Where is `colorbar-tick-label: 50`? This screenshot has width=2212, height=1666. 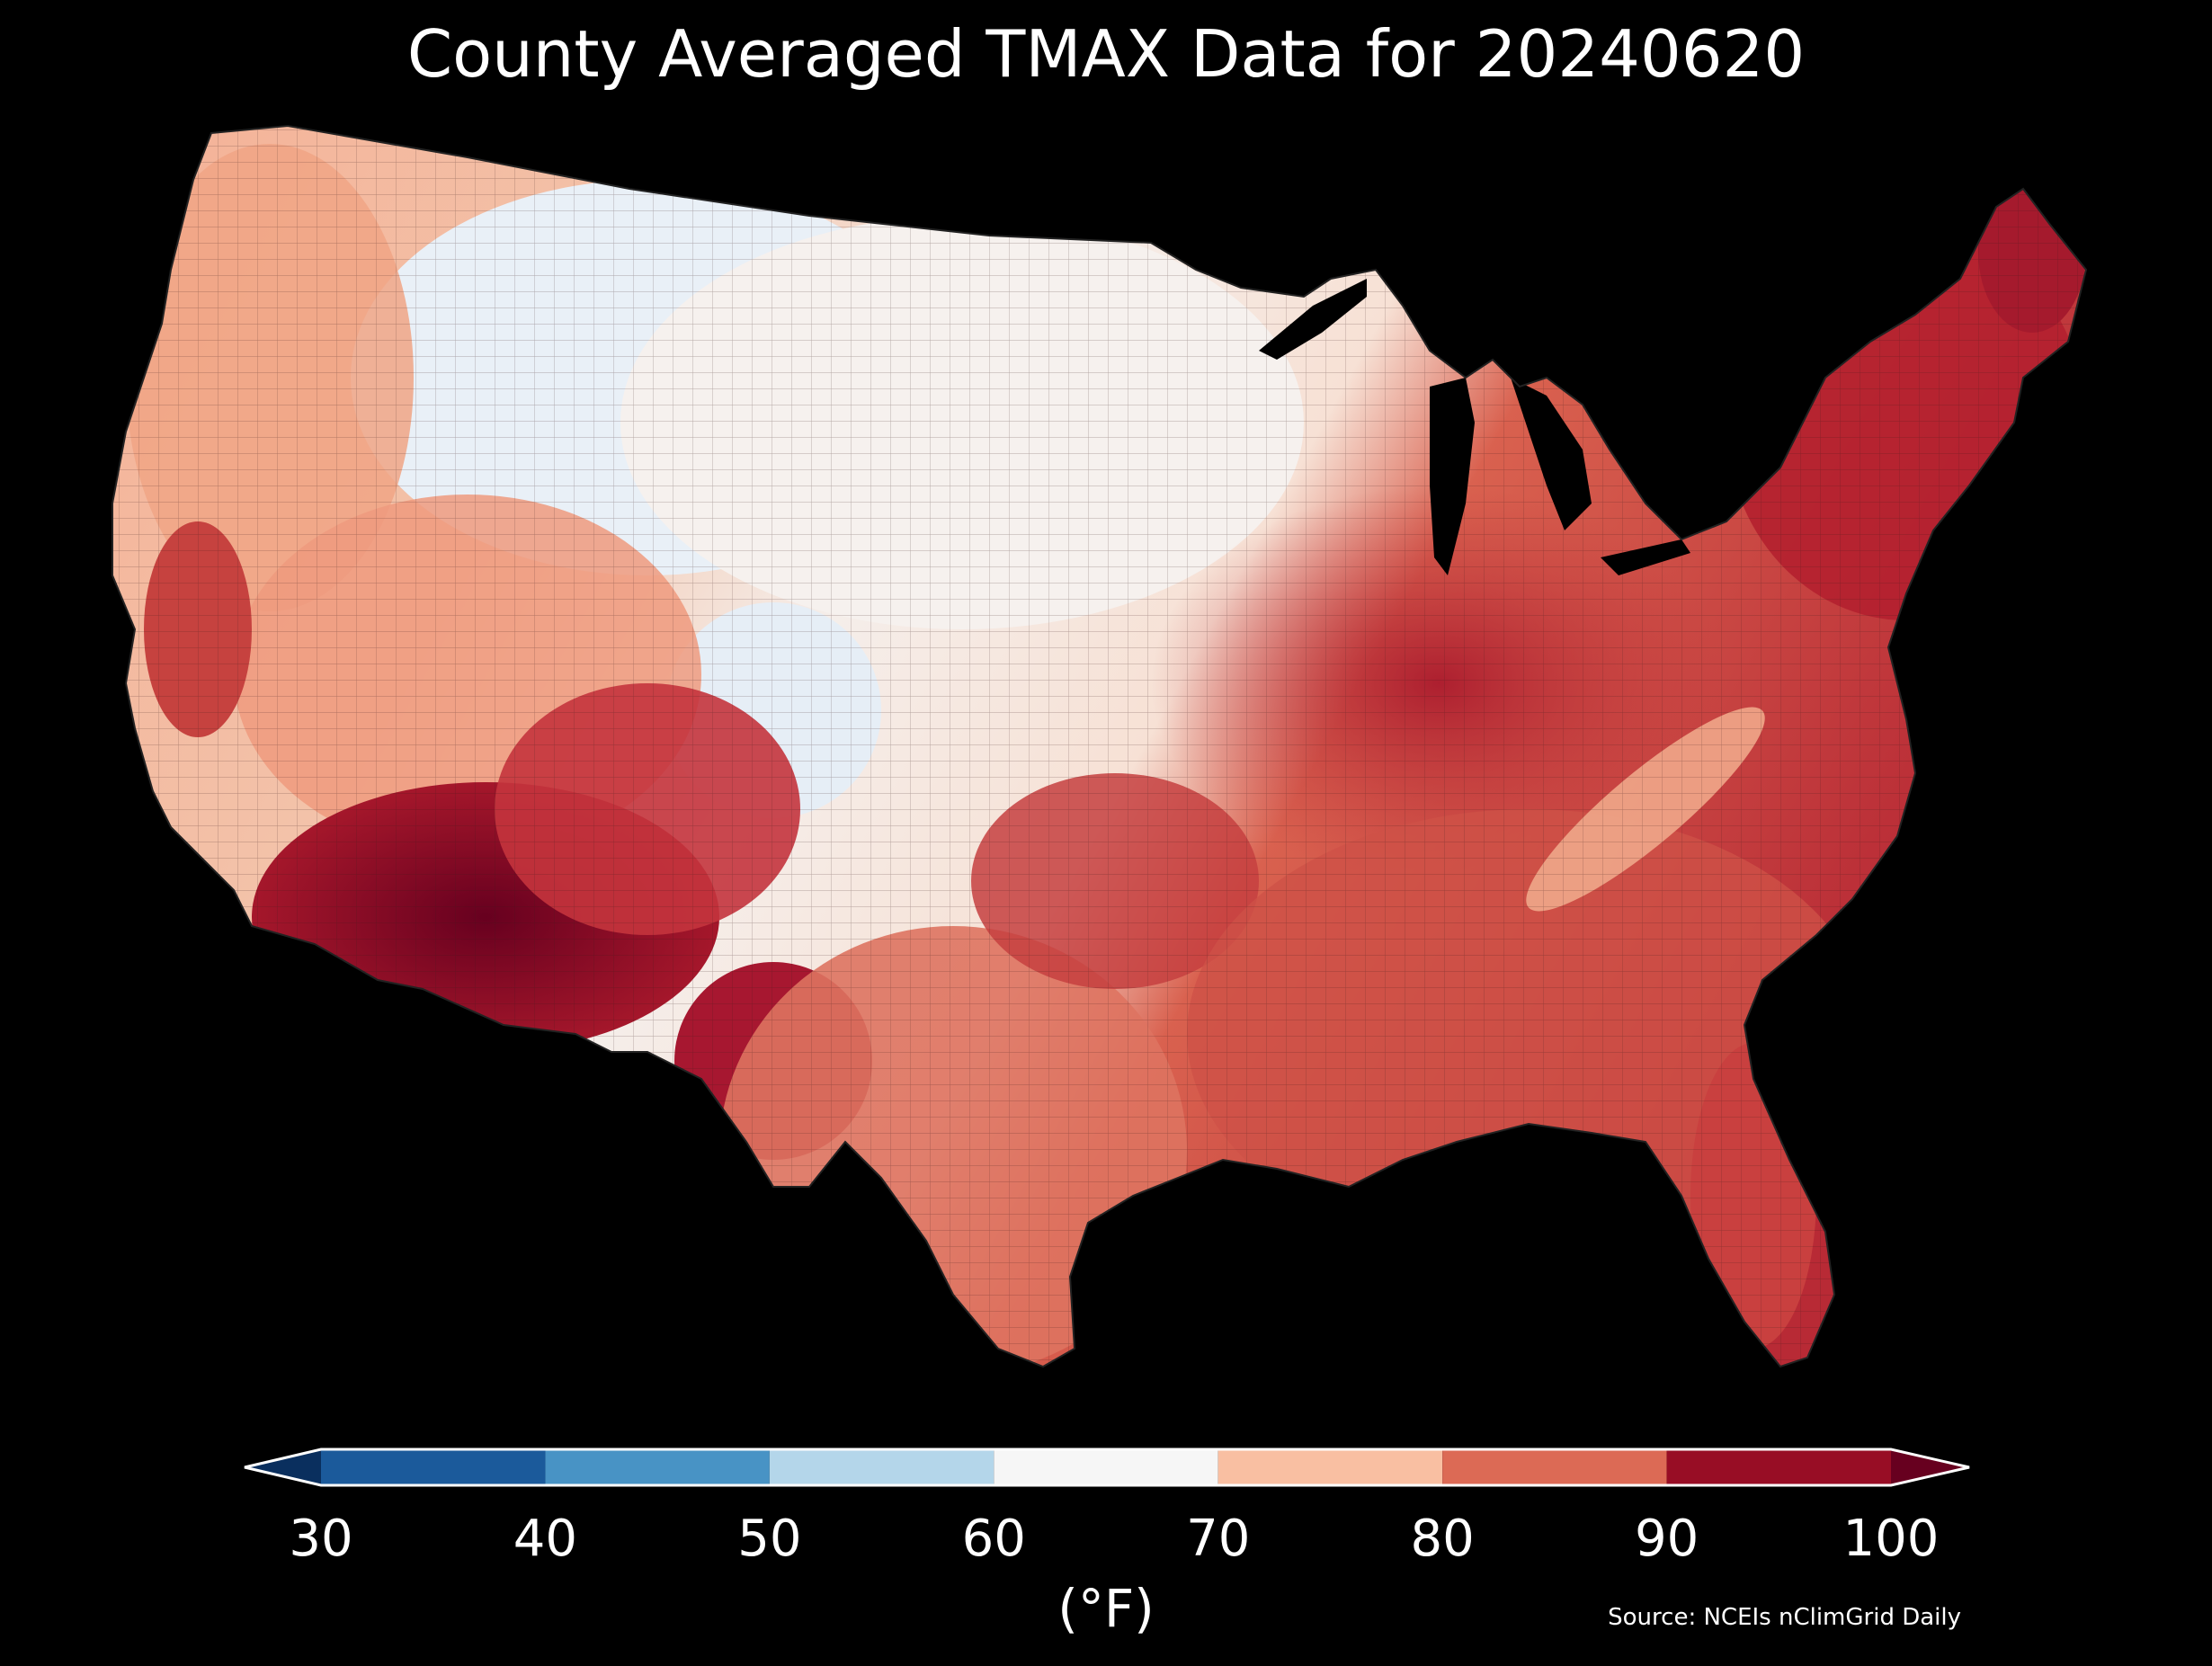
colorbar-tick-label: 50 is located at coordinates (769, 1539).